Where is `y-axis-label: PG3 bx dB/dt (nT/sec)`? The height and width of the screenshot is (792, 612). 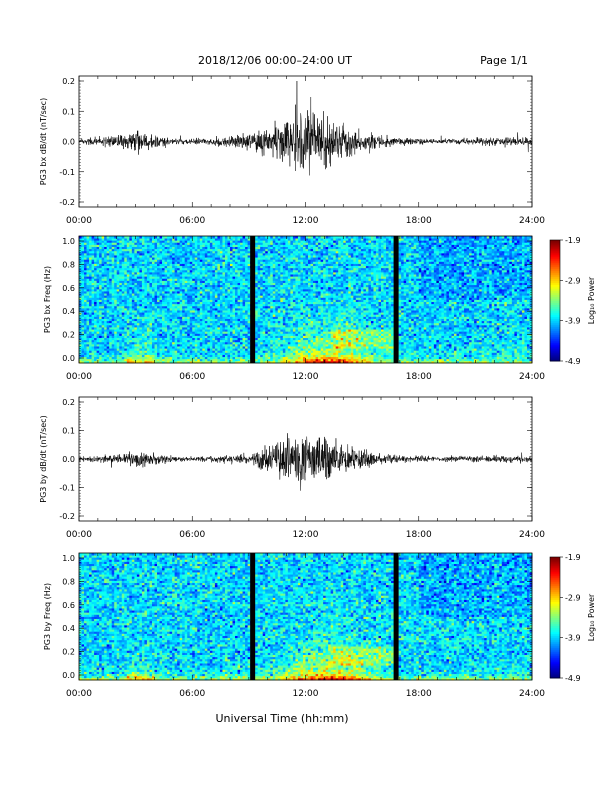 y-axis-label: PG3 bx dB/dt (nT/sec) is located at coordinates (43, 141).